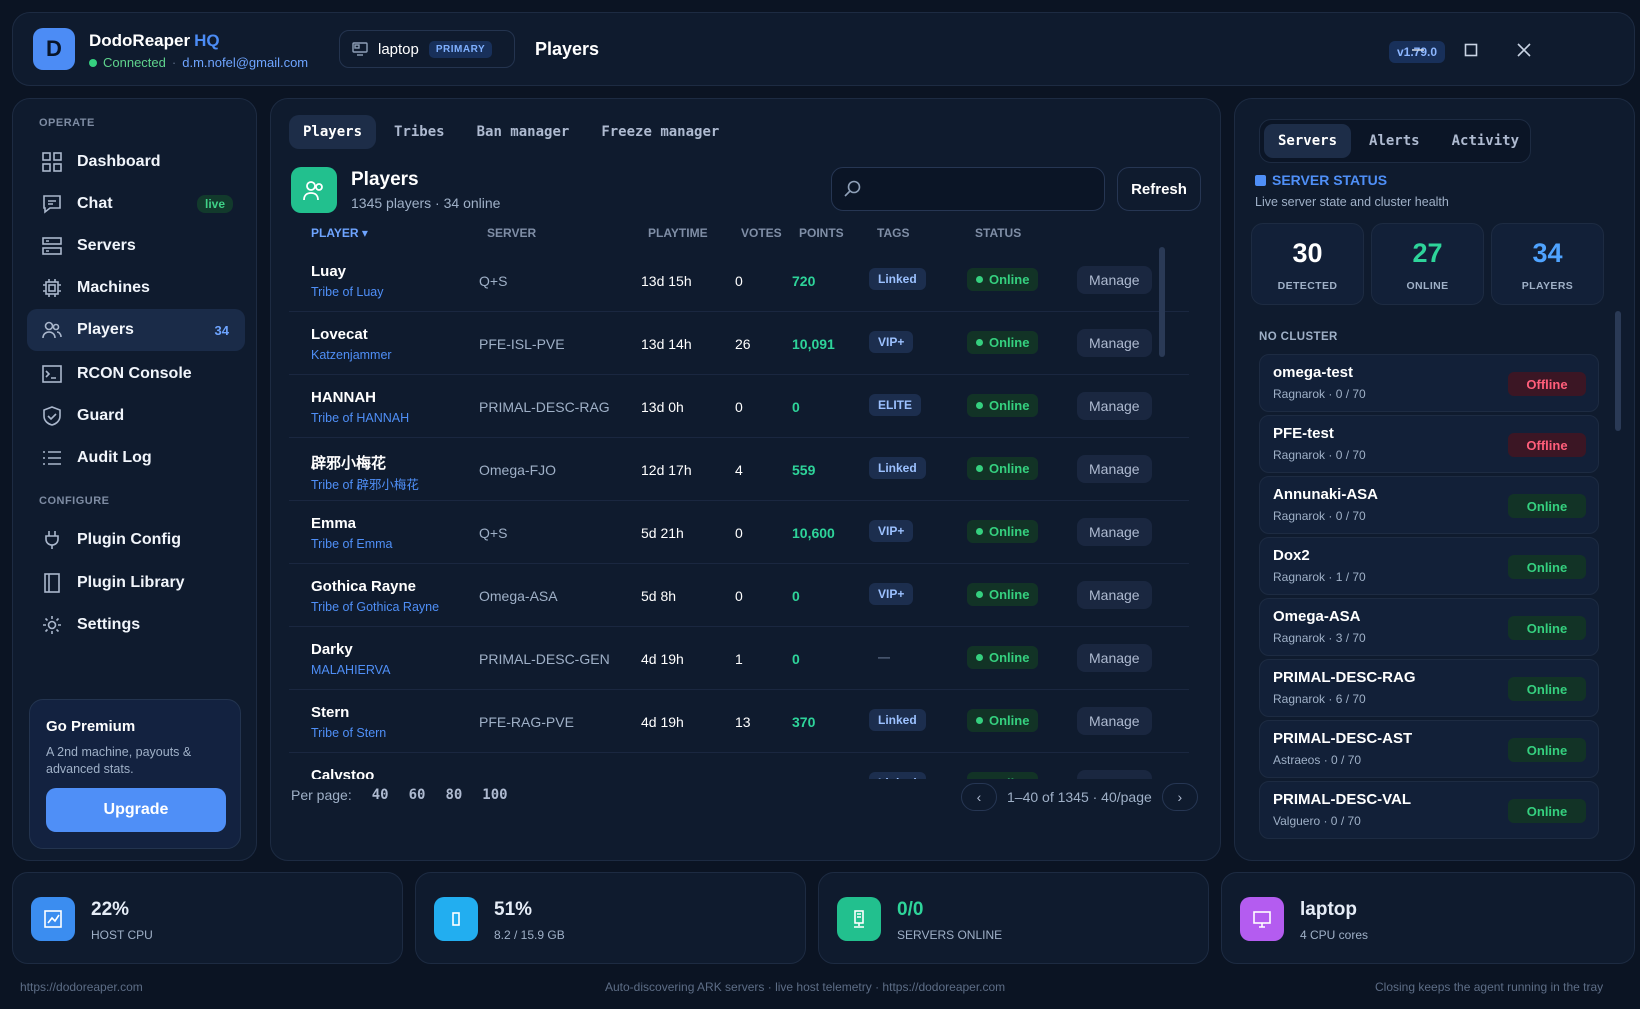  Describe the element at coordinates (796, 596) in the screenshot. I see `points-cell: 0` at that location.